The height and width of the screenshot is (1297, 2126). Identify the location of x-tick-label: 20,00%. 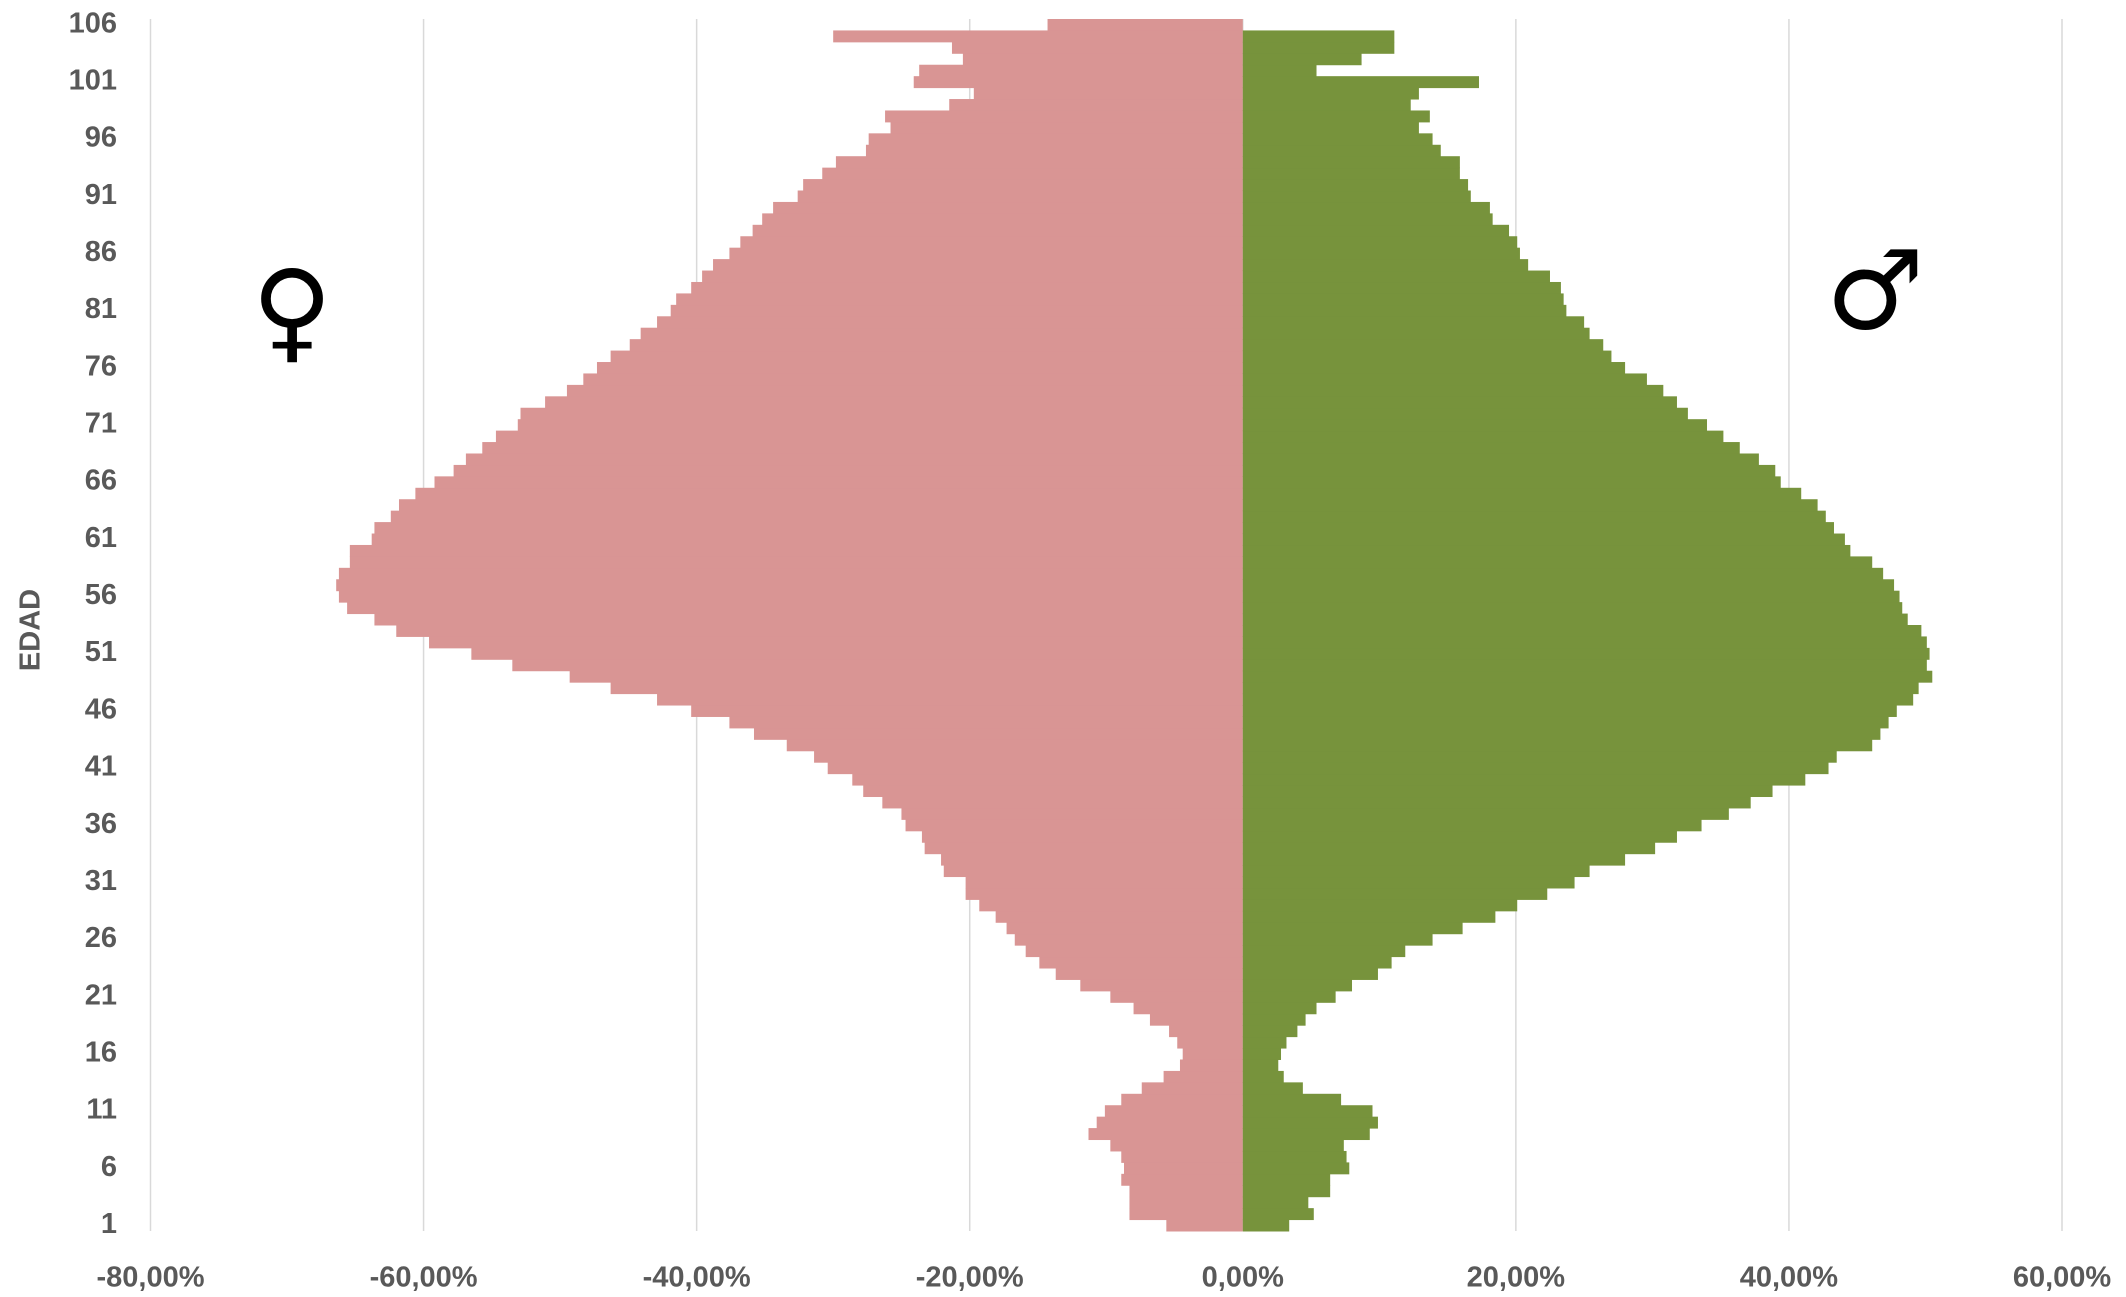
(1516, 1278).